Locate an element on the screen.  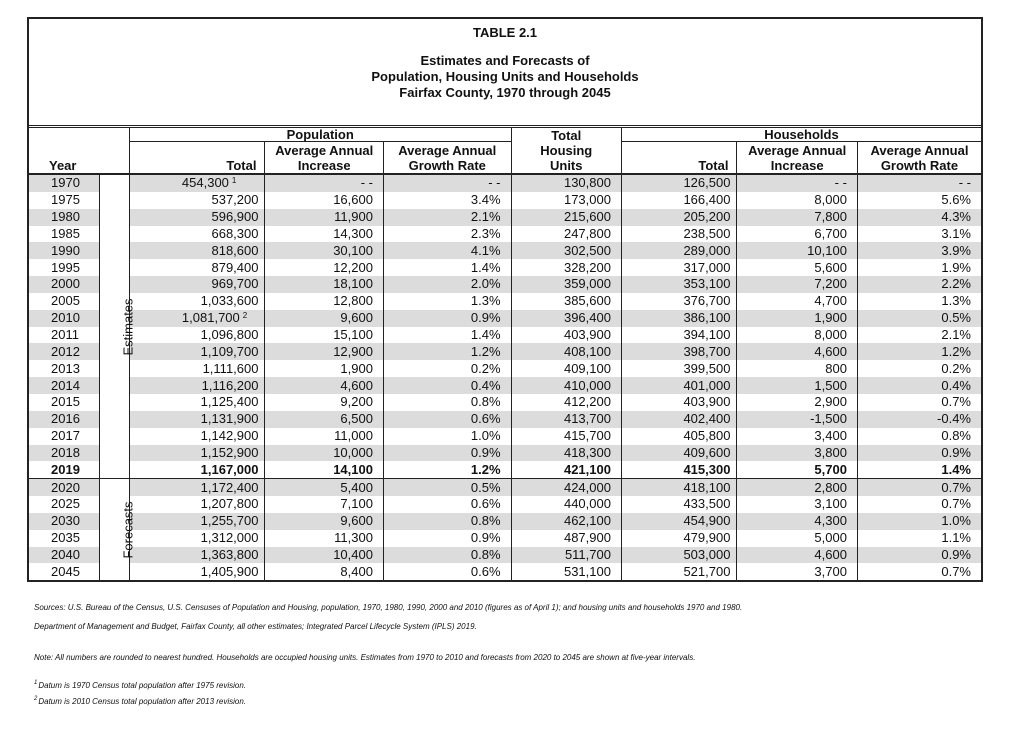
cell-text: 1,081,700 is located at coordinates (210, 318).